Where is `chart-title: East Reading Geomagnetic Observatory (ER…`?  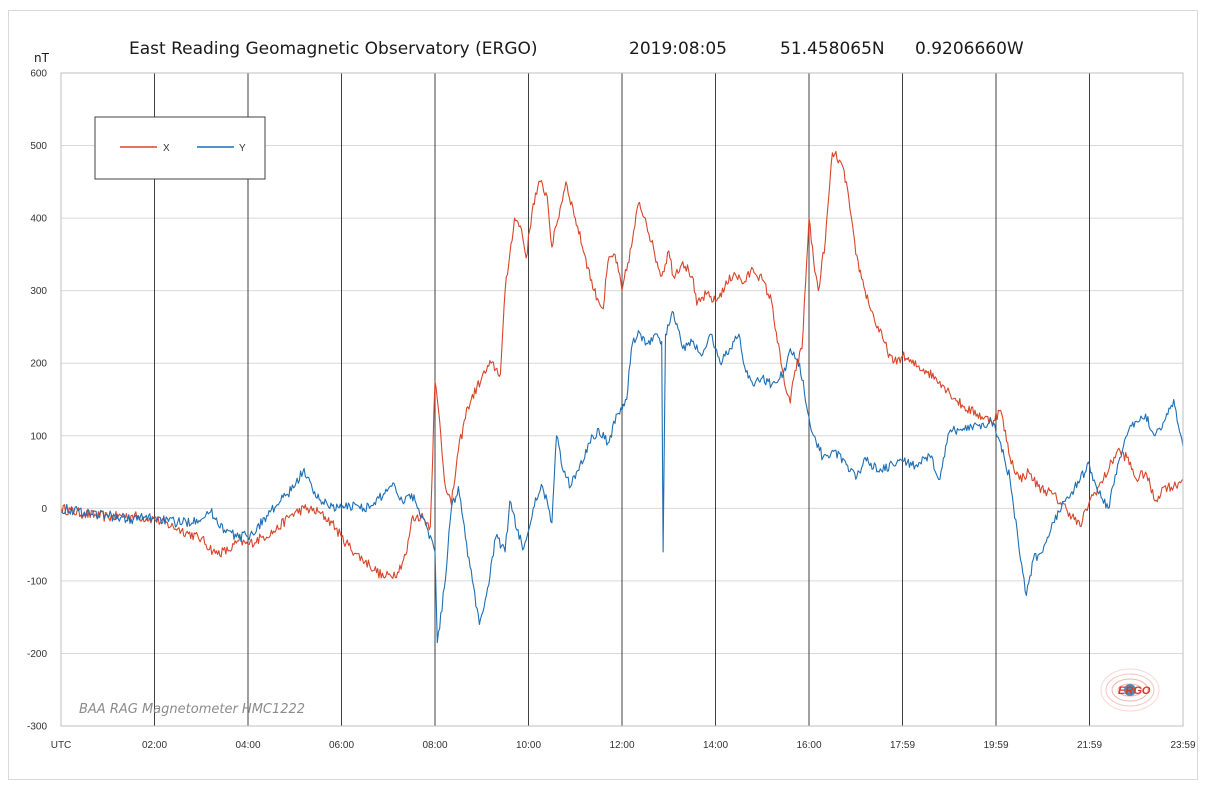 chart-title: East Reading Geomagnetic Observatory (ER… is located at coordinates (333, 49).